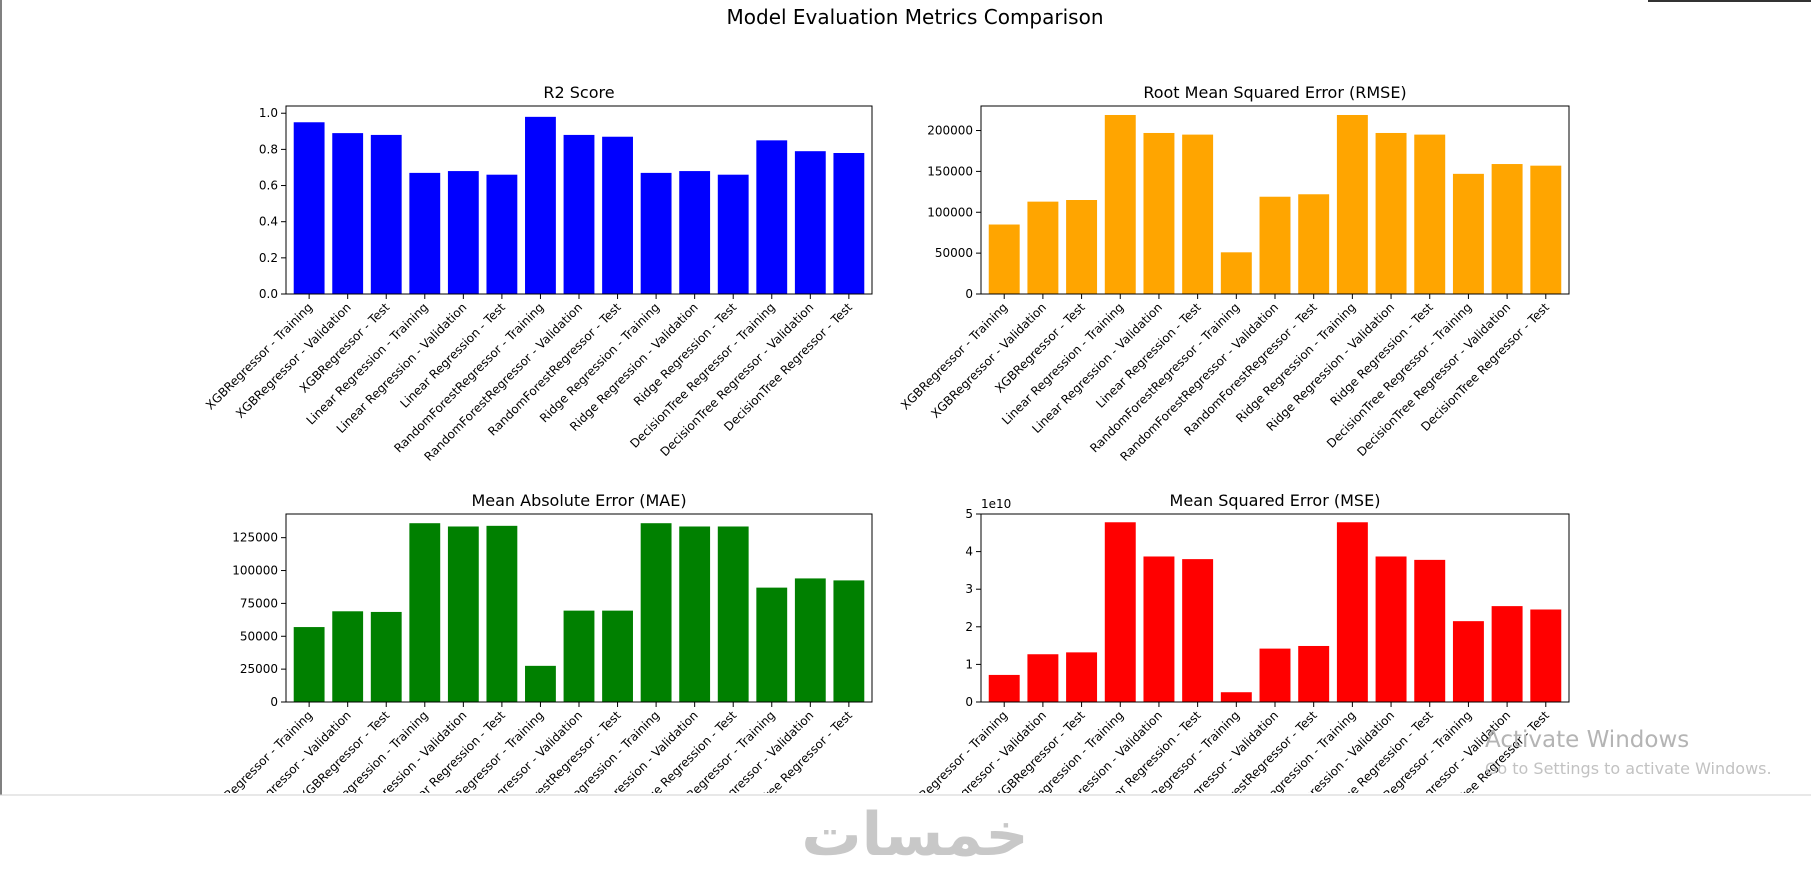 This screenshot has height=878, width=1811. I want to click on ytick-label-rmse-1: 50000, so click(954, 253).